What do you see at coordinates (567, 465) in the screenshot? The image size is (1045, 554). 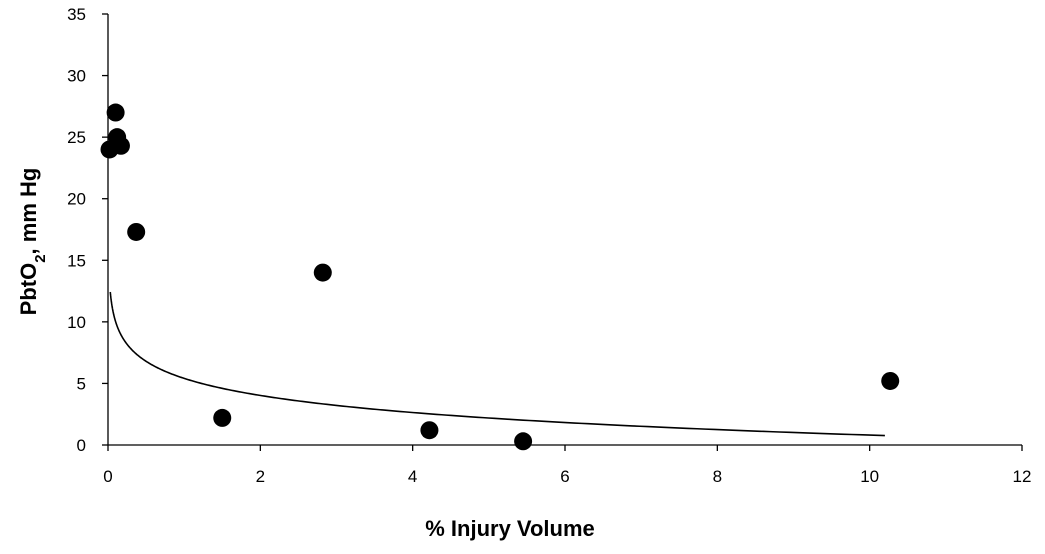 I see `x-axis: 0 2 4 6 8 10 12` at bounding box center [567, 465].